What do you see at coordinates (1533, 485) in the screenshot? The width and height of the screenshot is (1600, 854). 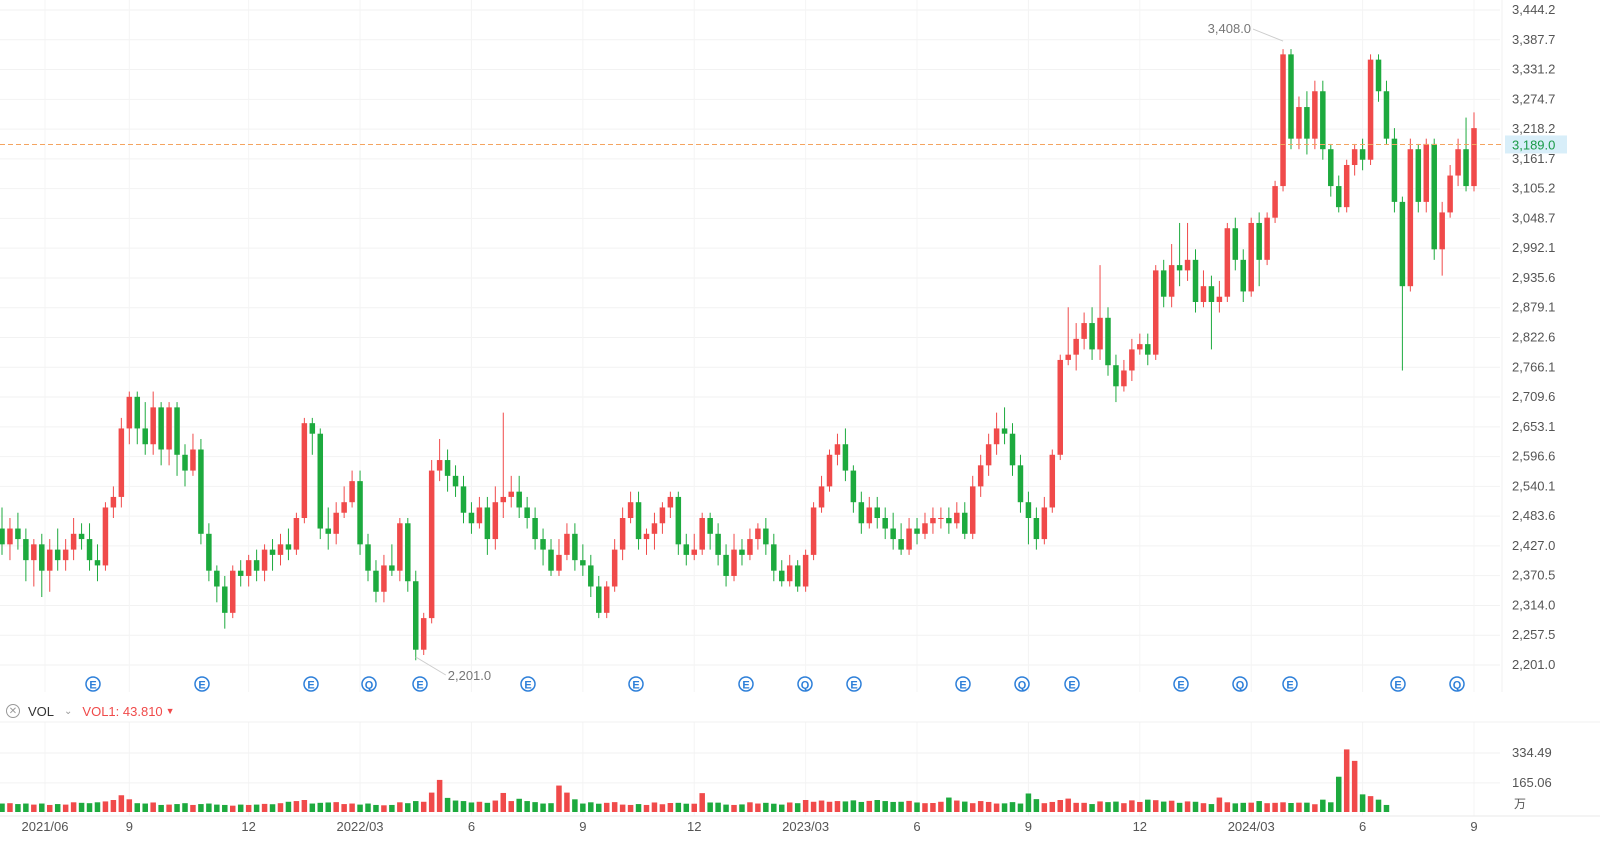 I see `price-tick-label: 2,540.1` at bounding box center [1533, 485].